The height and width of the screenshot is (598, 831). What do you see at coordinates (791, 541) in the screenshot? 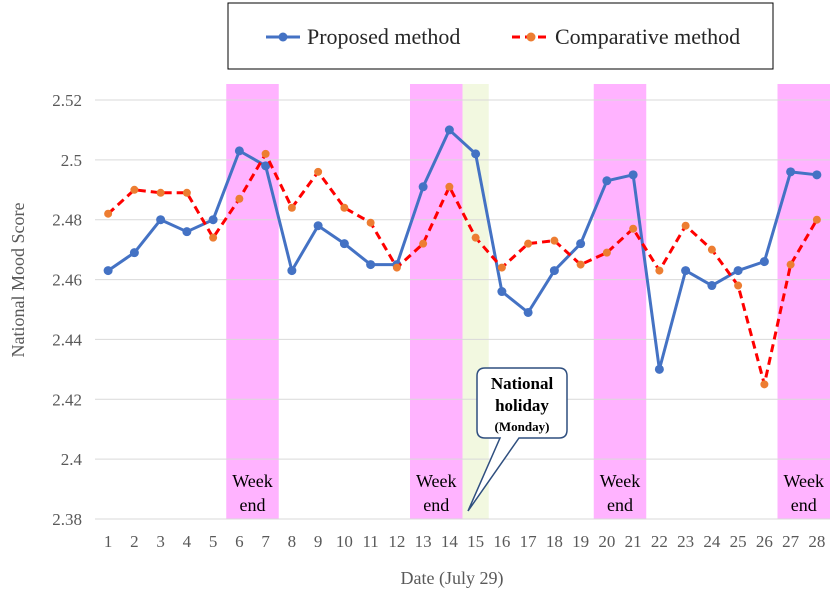
I see `x-tick-label-27: 27` at bounding box center [791, 541].